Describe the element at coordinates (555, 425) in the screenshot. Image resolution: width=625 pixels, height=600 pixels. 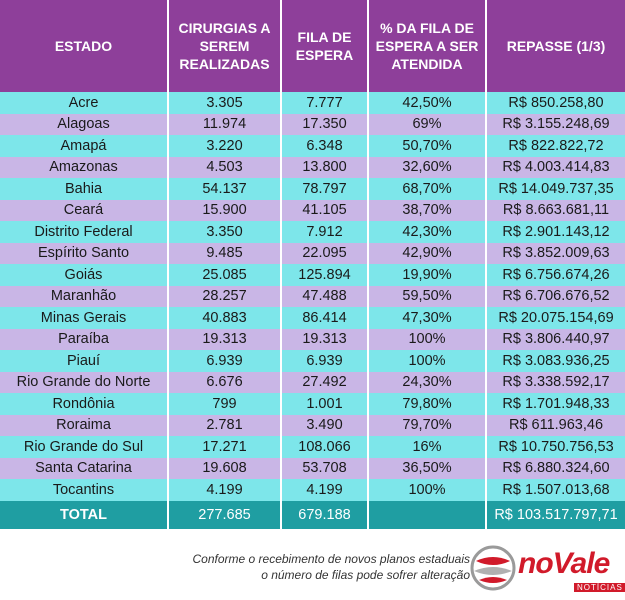
I see `cell-repasse: R$ 611.963,46` at that location.